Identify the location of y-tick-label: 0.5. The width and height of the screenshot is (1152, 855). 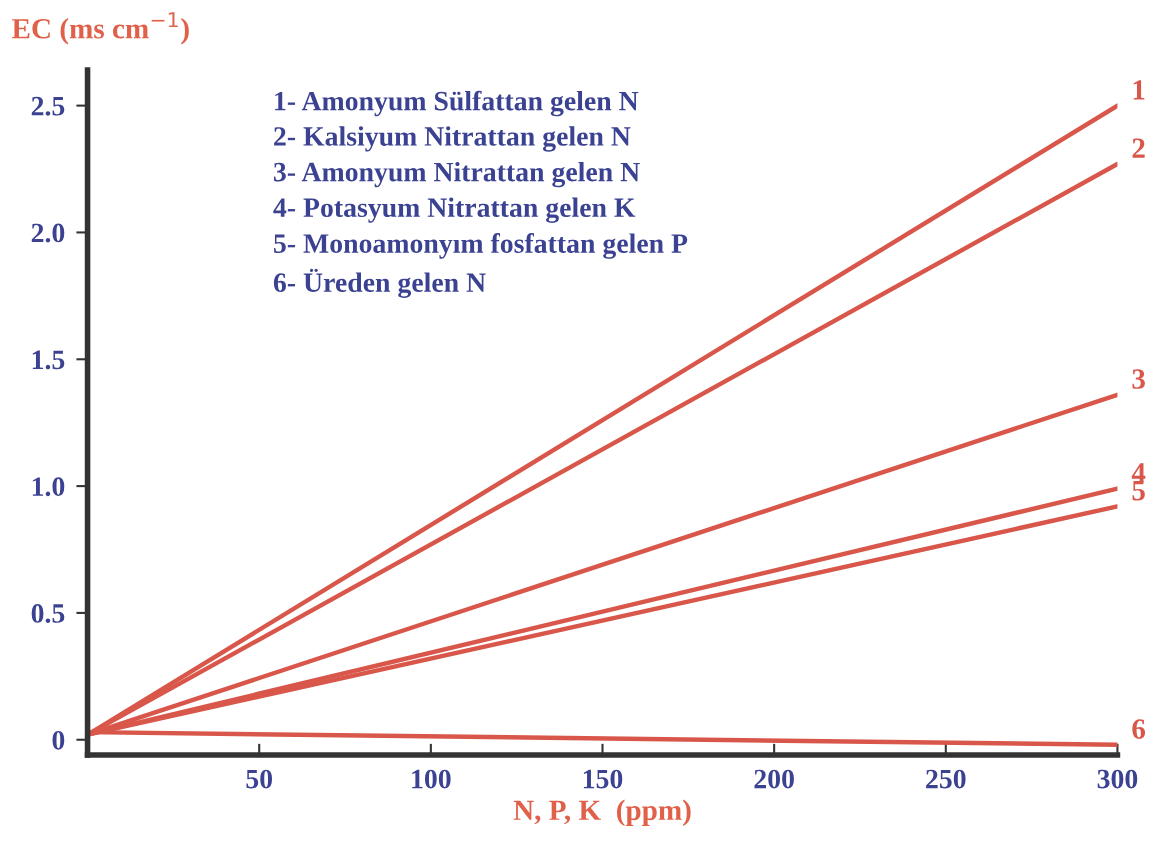
(48, 613).